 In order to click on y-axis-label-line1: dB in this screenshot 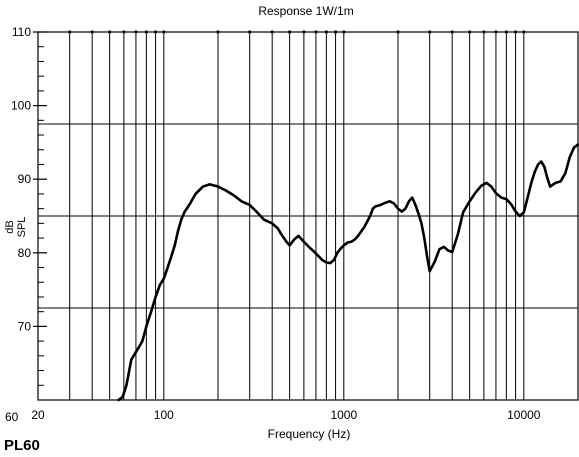, I will do `click(10, 226)`.